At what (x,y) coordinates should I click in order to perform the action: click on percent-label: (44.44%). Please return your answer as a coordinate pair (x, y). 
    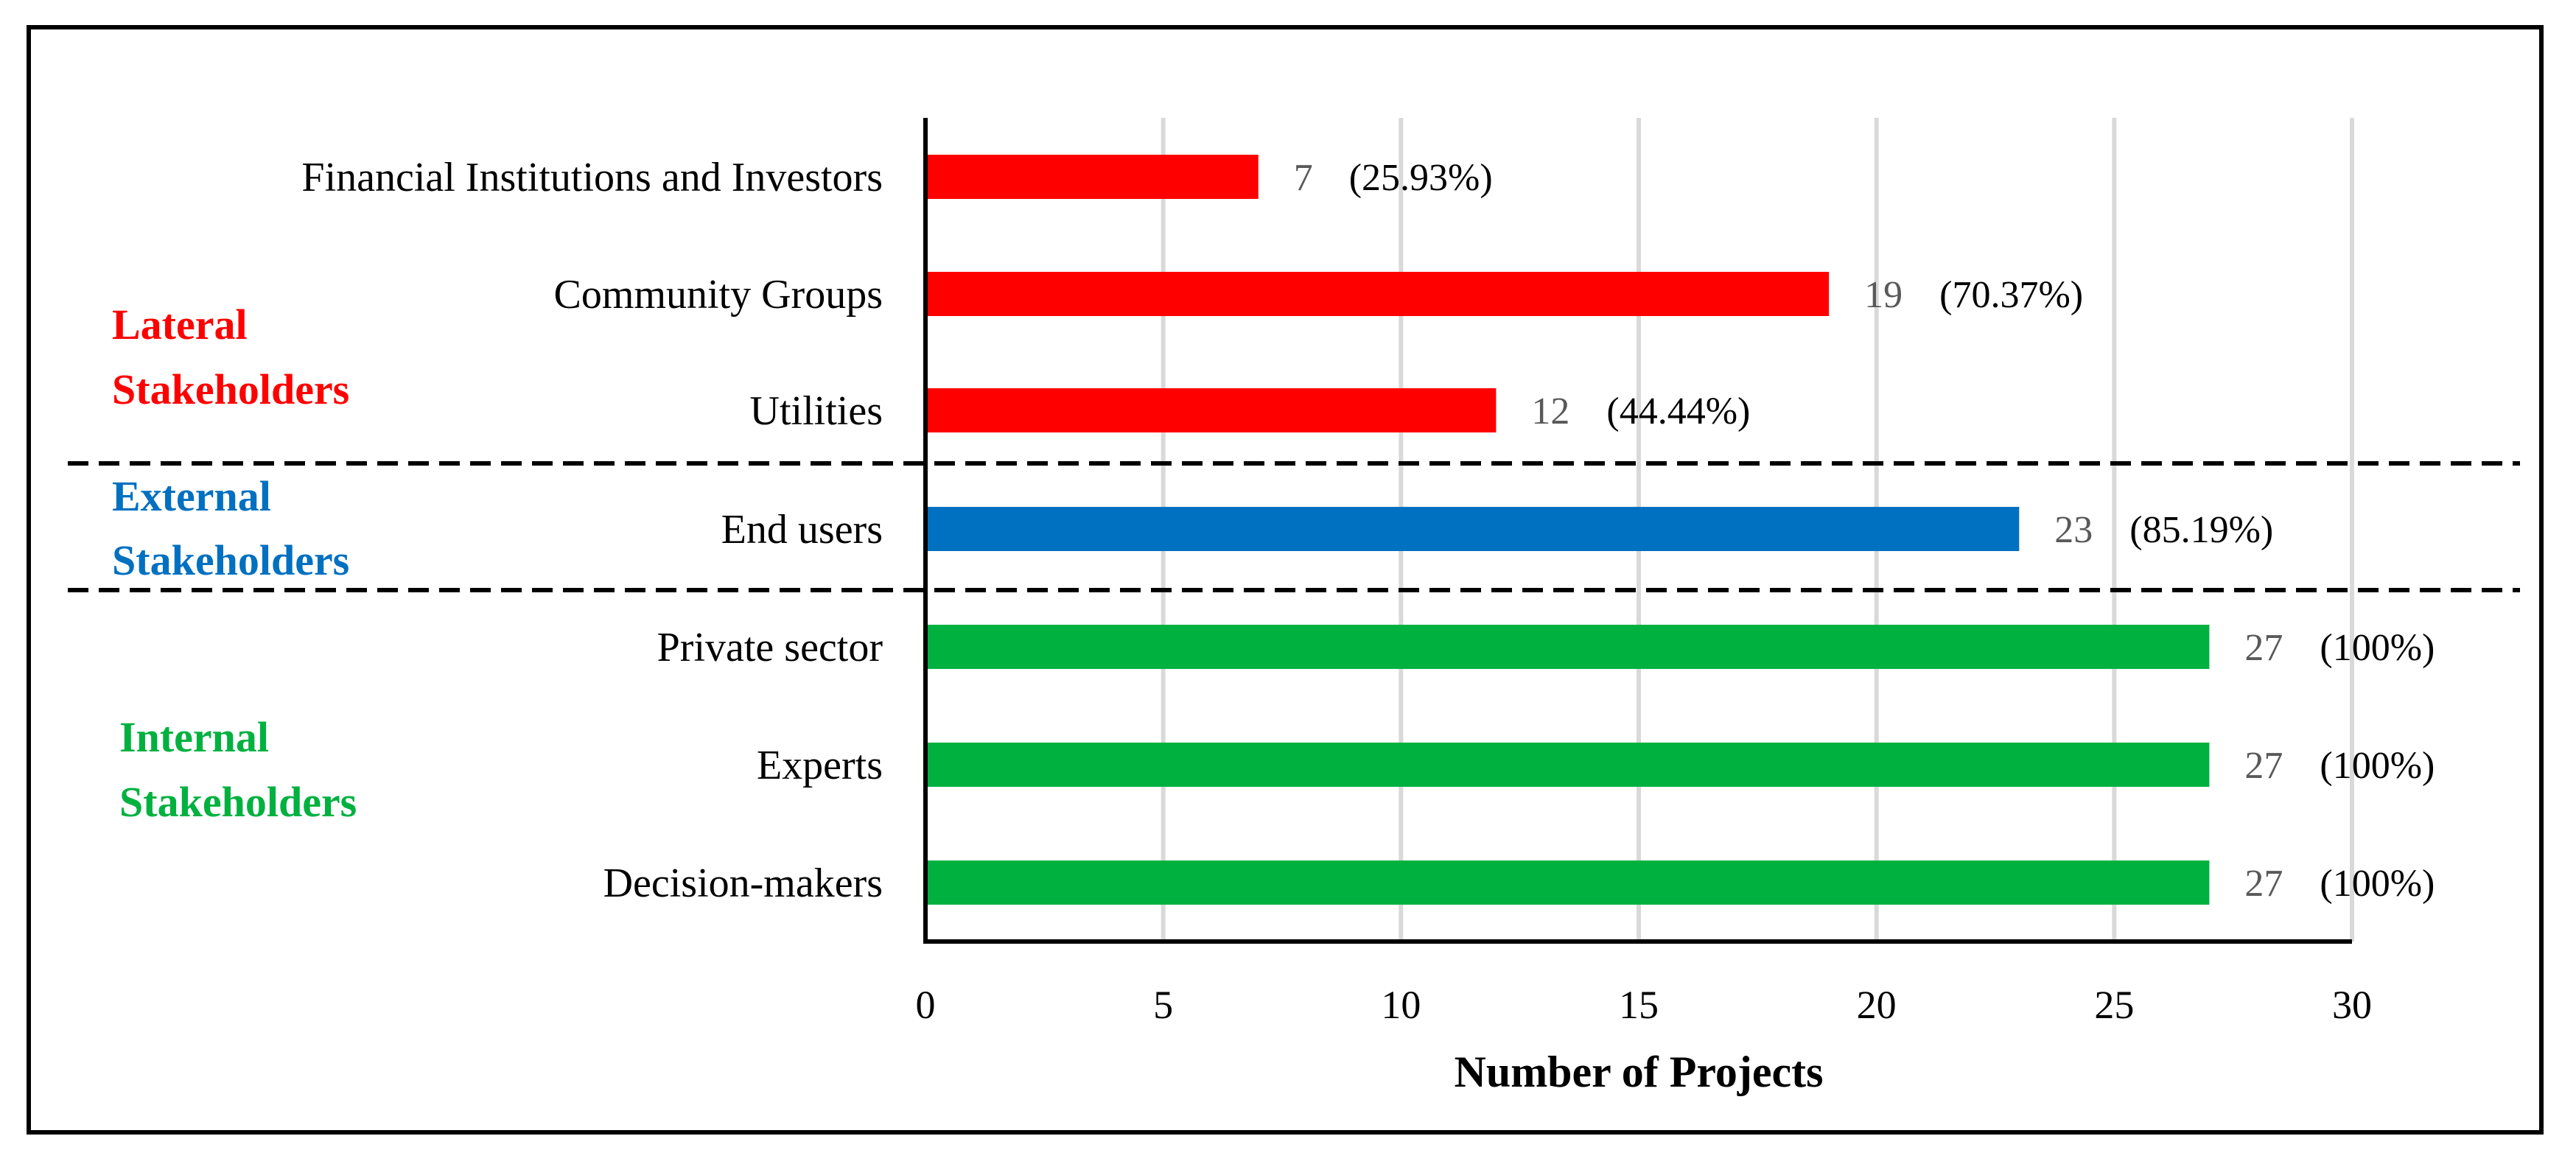
    Looking at the image, I should click on (1678, 411).